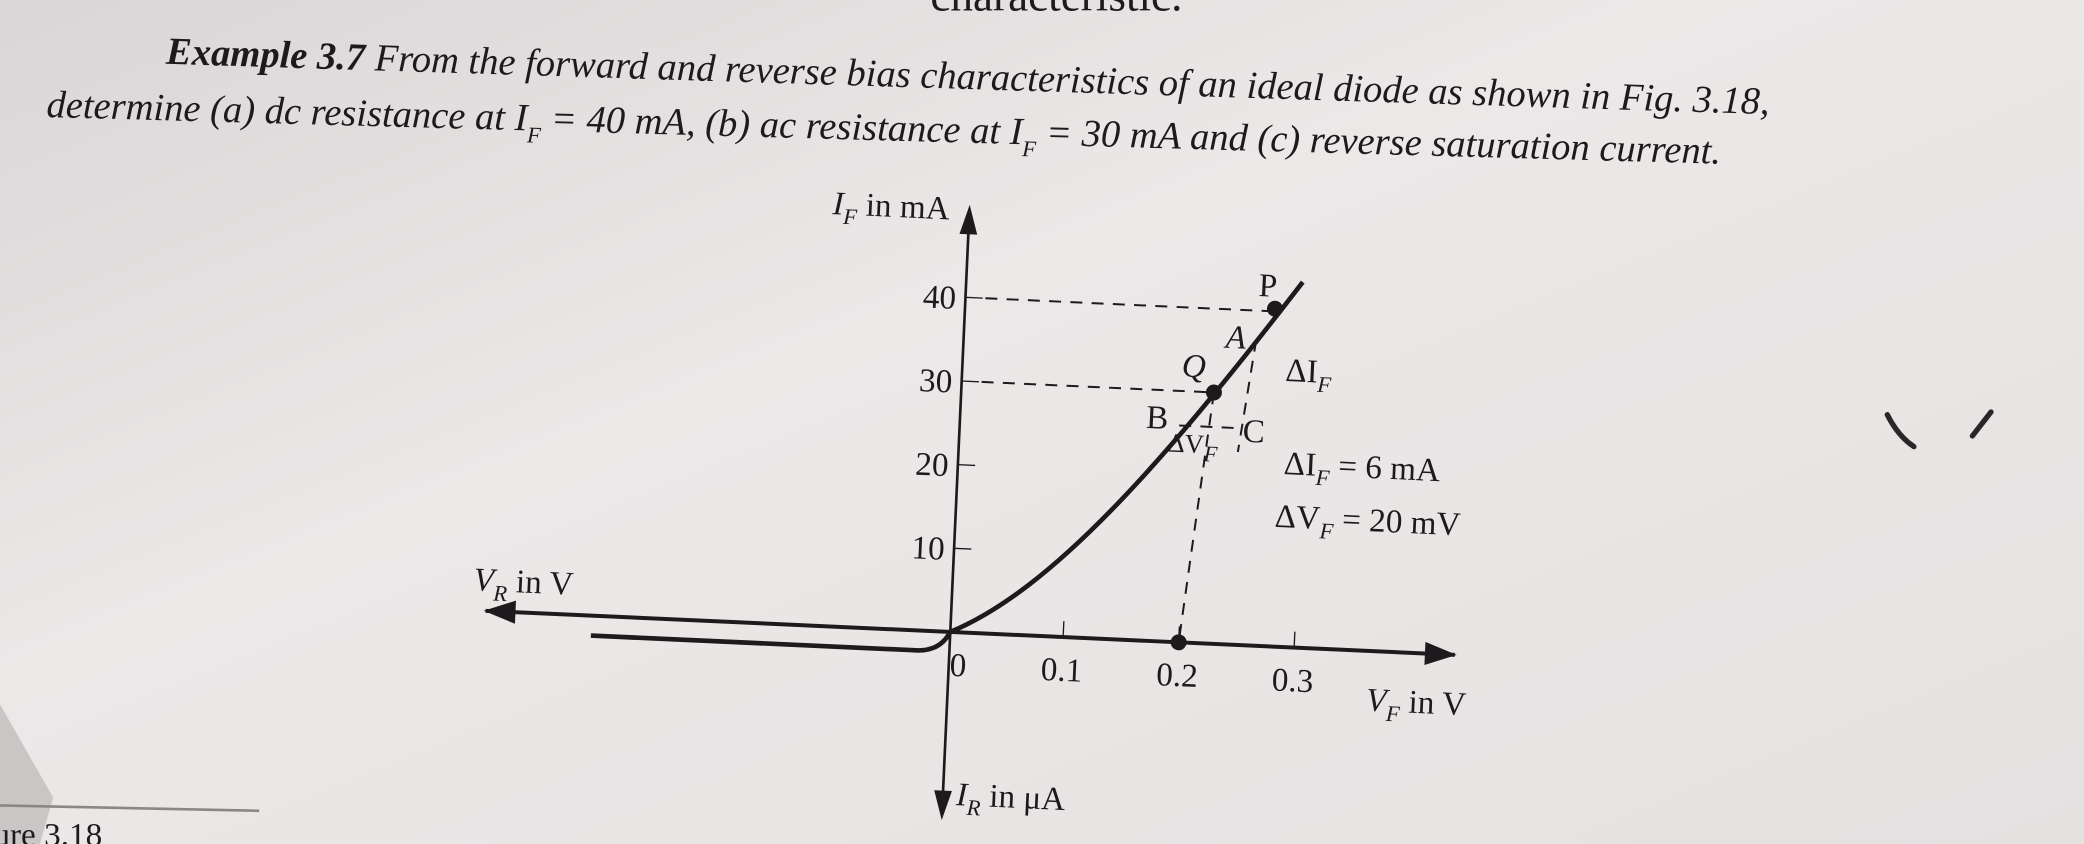 The height and width of the screenshot is (844, 2084). I want to click on point-label: B, so click(1157, 418).